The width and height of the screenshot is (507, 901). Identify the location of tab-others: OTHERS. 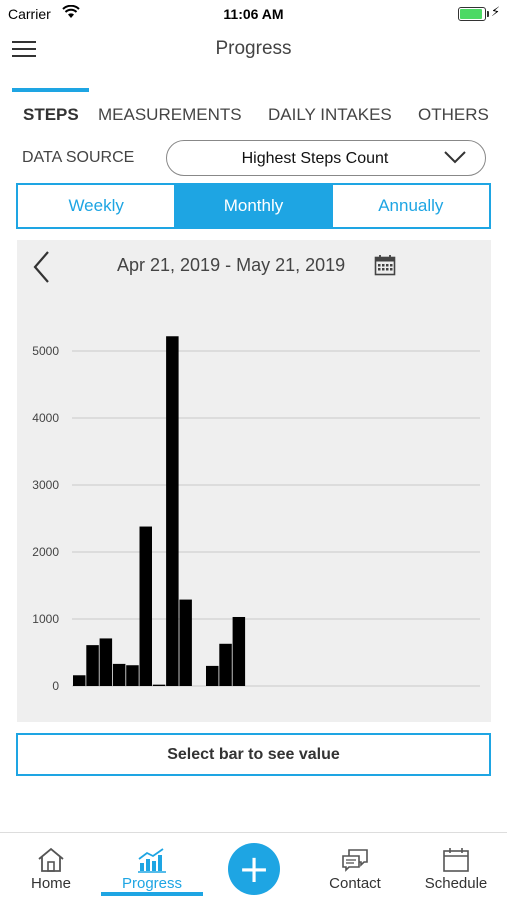
(453, 114).